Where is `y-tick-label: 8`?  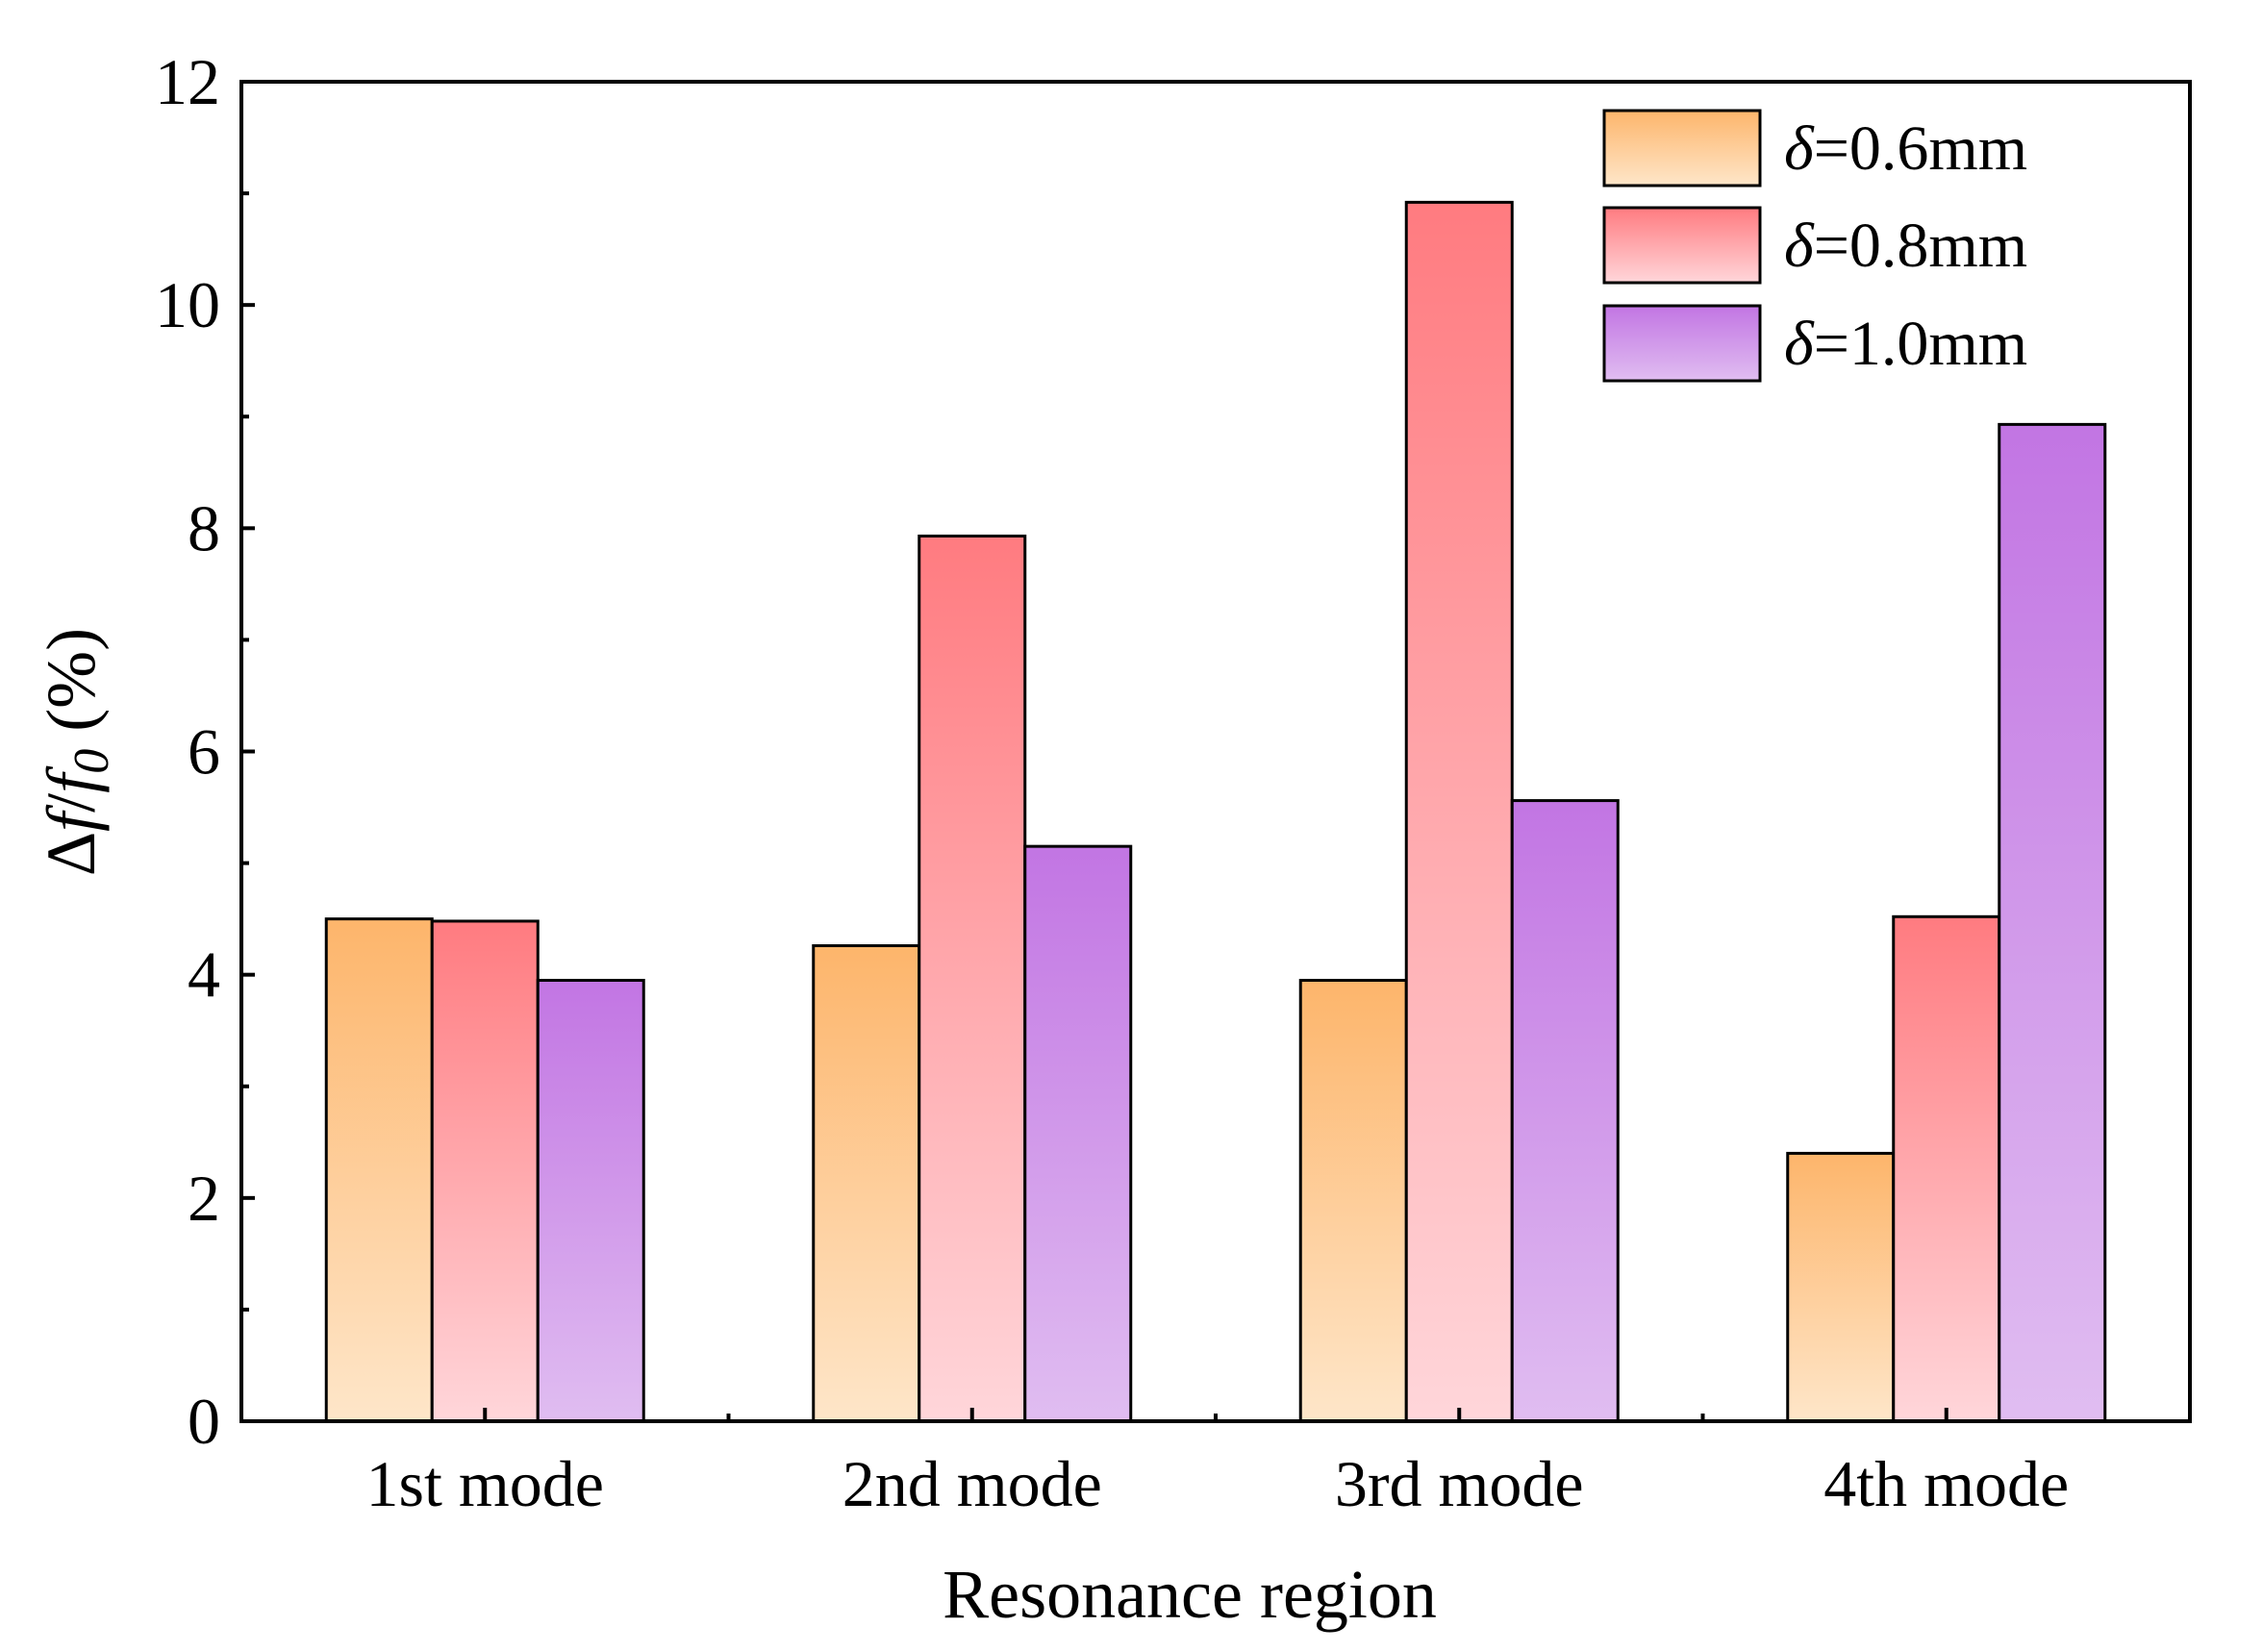
y-tick-label: 8 is located at coordinates (204, 527).